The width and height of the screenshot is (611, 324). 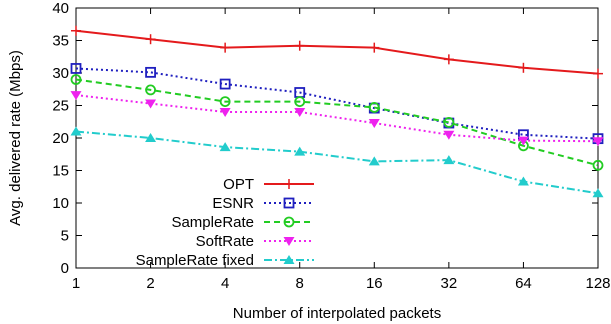 I want to click on legend-label: ESNR, so click(x=233, y=203).